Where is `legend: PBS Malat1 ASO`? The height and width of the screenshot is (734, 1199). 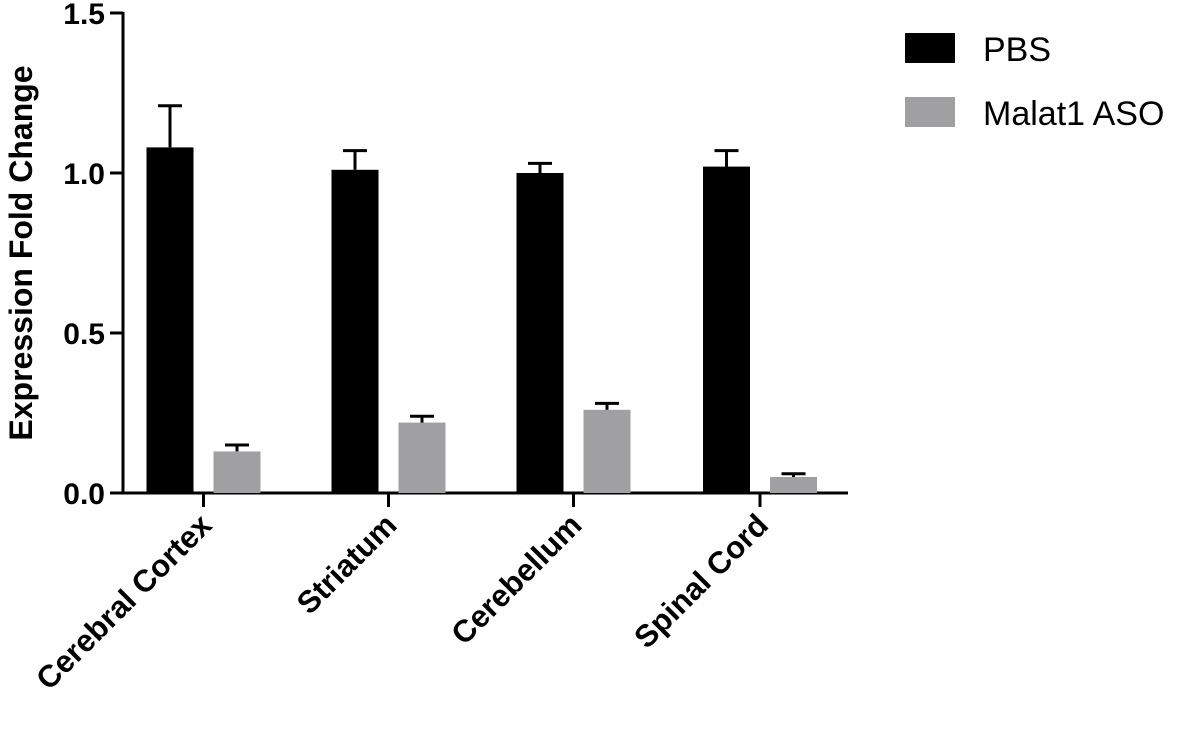
legend: PBS Malat1 ASO is located at coordinates (1034, 82).